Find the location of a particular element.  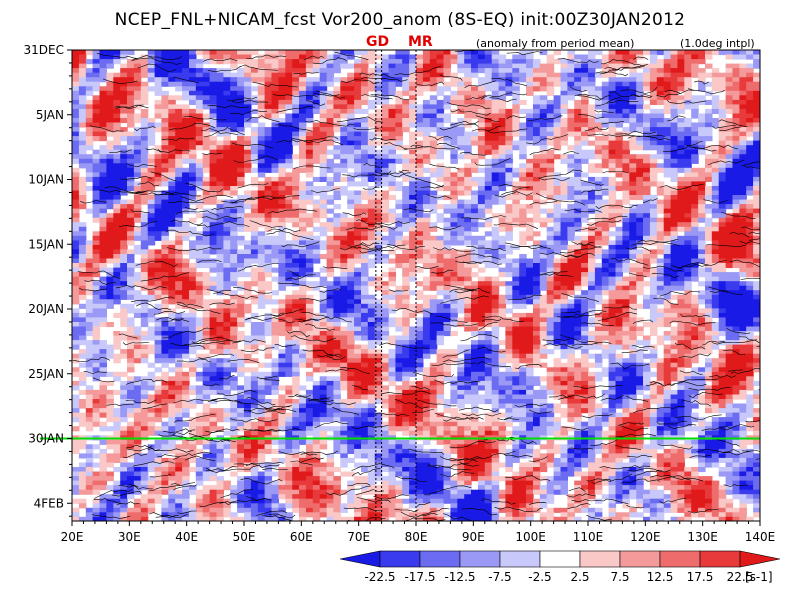

x-tick-label: 80E is located at coordinates (416, 537).